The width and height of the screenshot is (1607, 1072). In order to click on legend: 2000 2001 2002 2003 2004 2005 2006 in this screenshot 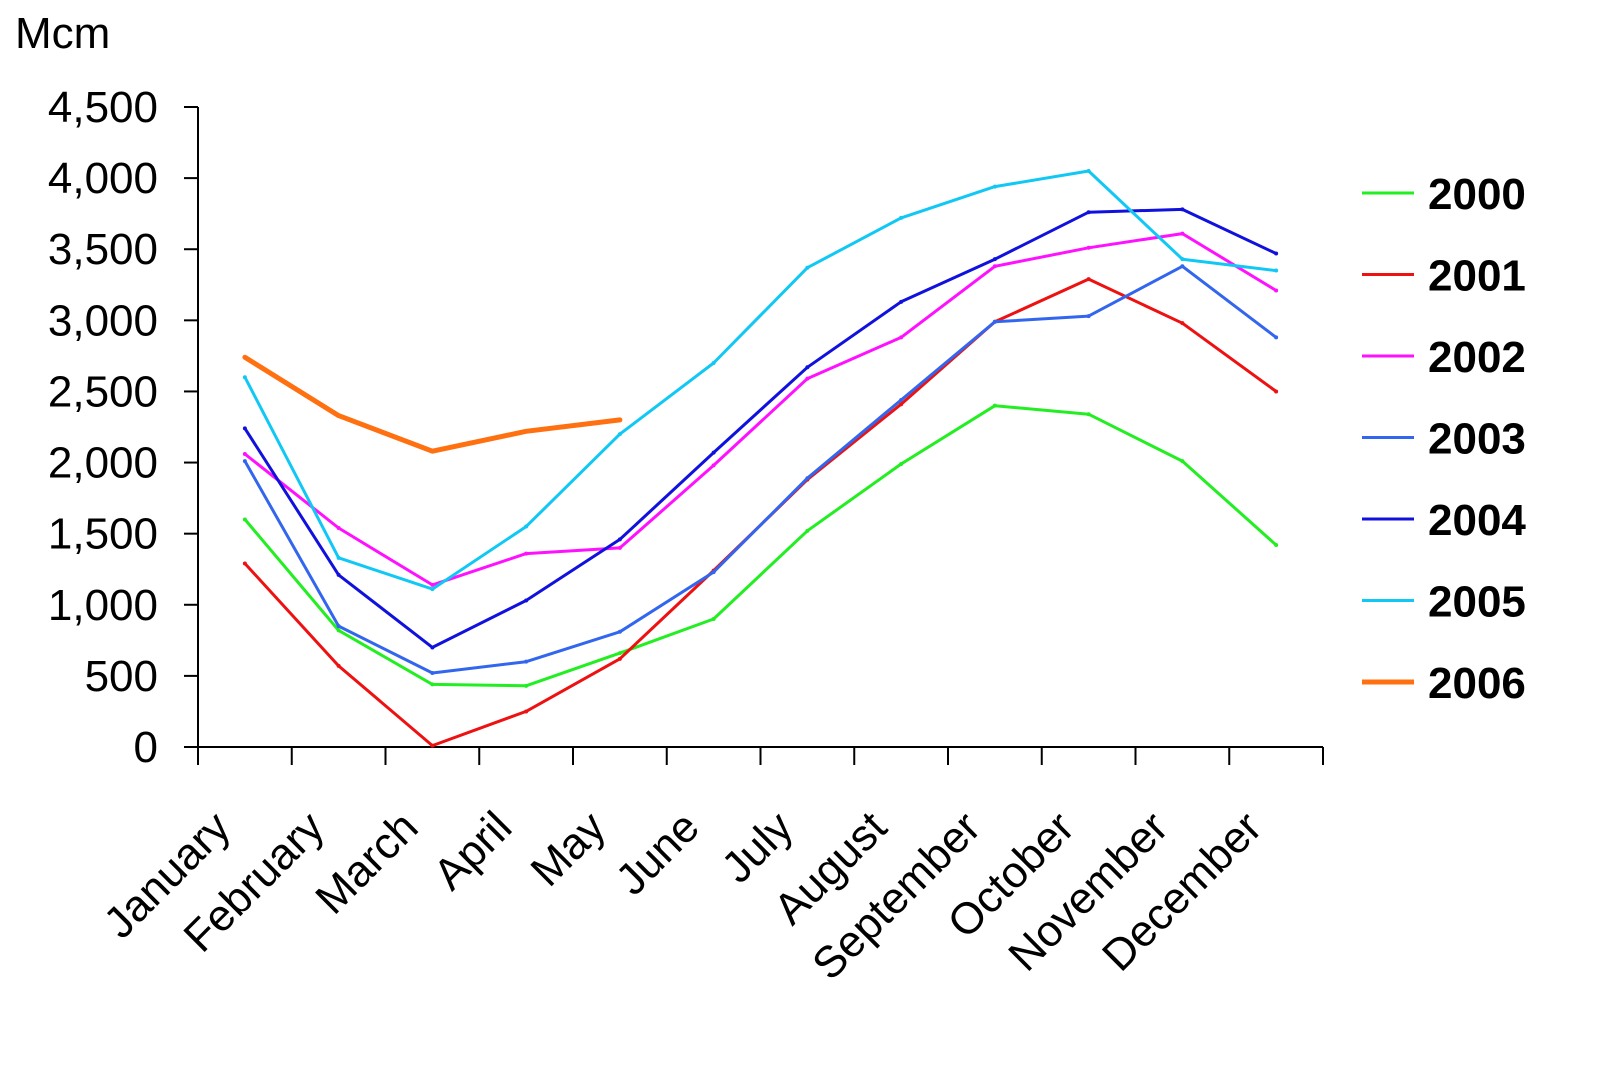, I will do `click(1444, 439)`.